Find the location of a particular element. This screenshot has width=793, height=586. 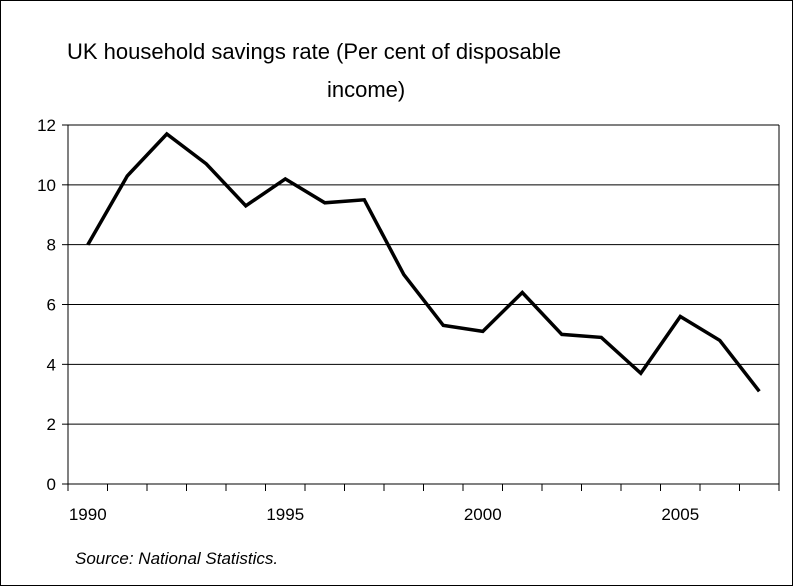

y-tick-label-0: 0 is located at coordinates (51, 484).